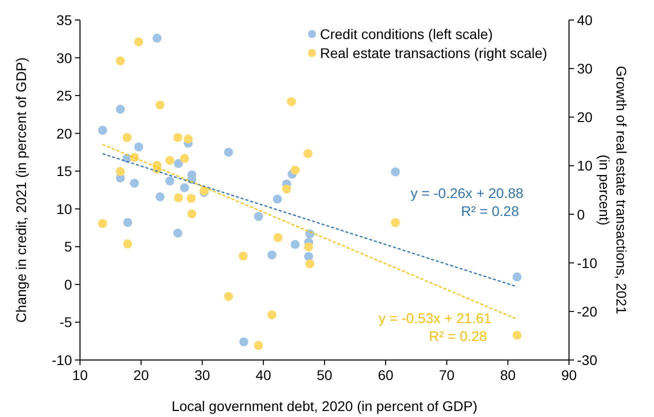 This screenshot has height=417, width=654. What do you see at coordinates (68, 284) in the screenshot?
I see `y-tick-label: 0` at bounding box center [68, 284].